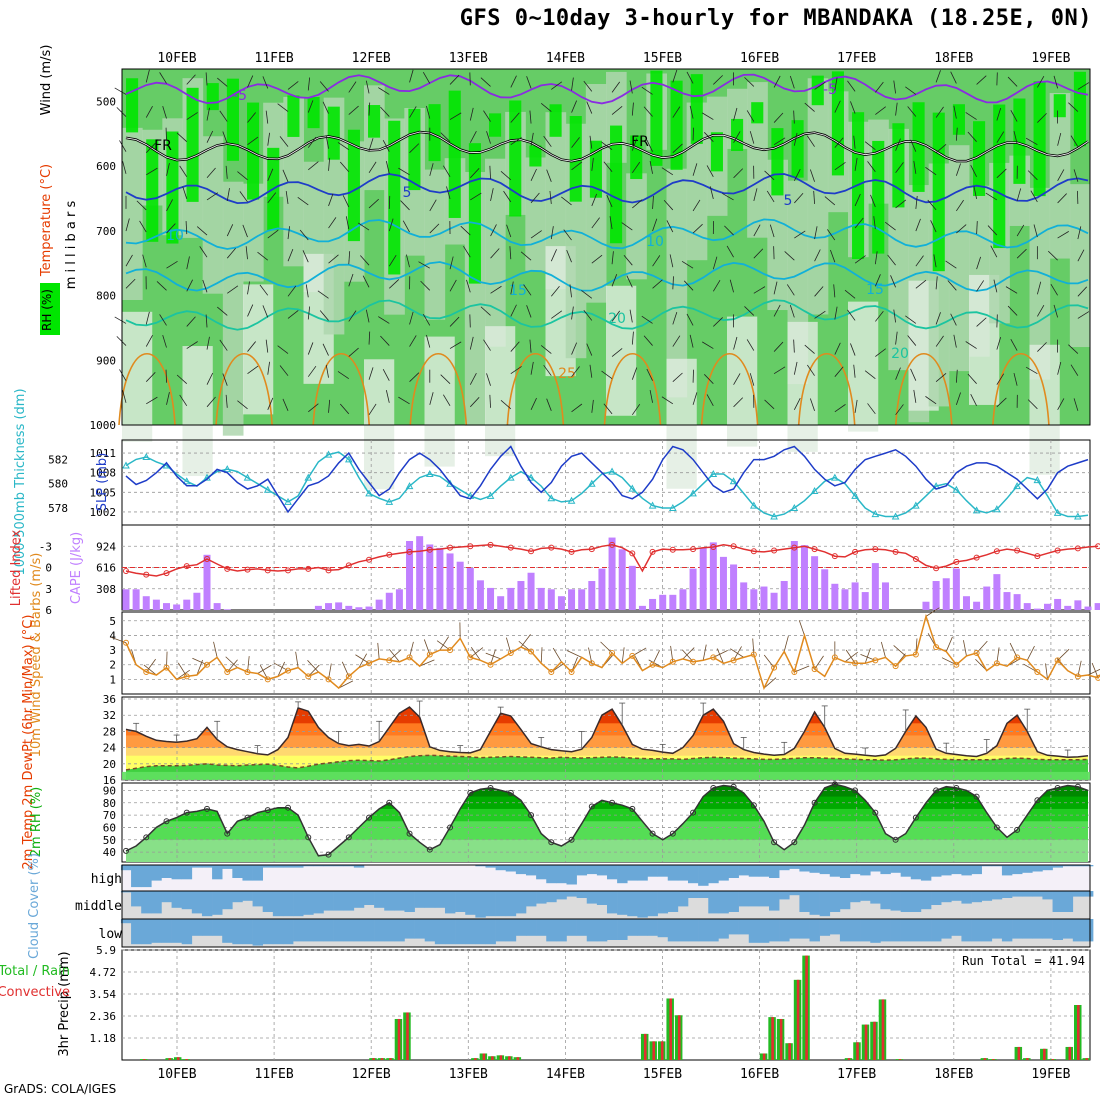 Image resolution: width=1100 pixels, height=1100 pixels. I want to click on y-tick-label: 582, so click(58, 459).